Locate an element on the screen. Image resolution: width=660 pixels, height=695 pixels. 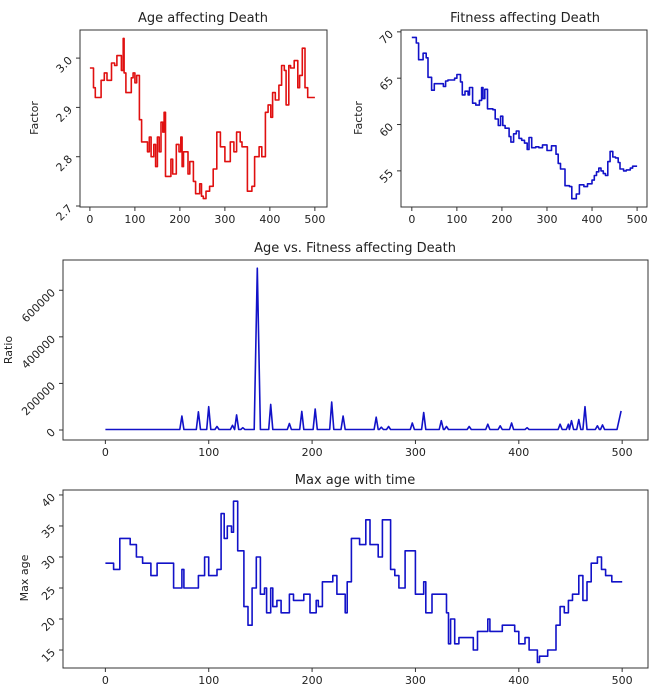
y-tick-label: 600000 is located at coordinates (38, 305).